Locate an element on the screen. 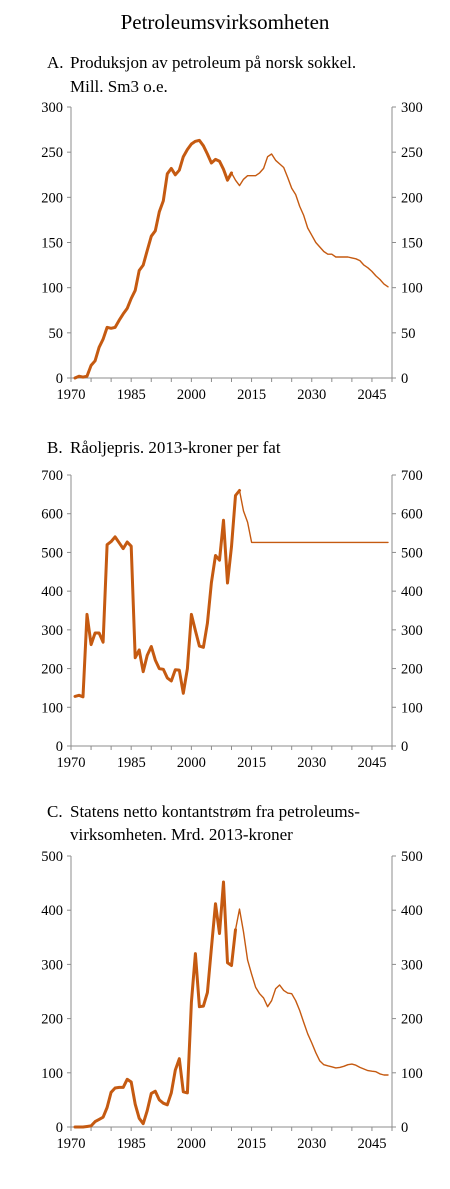  y-tick-label-right: 250 is located at coordinates (412, 153).